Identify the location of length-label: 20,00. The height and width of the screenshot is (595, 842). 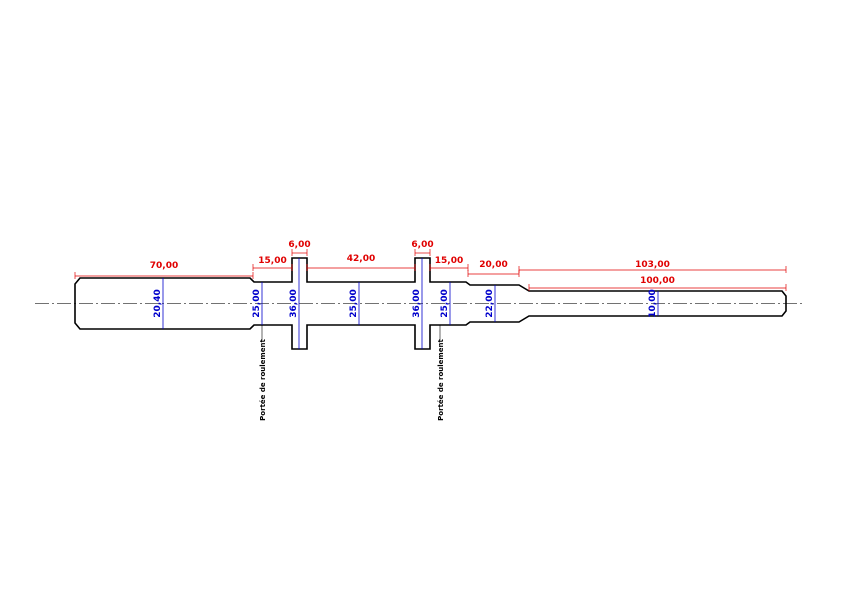
(493, 265).